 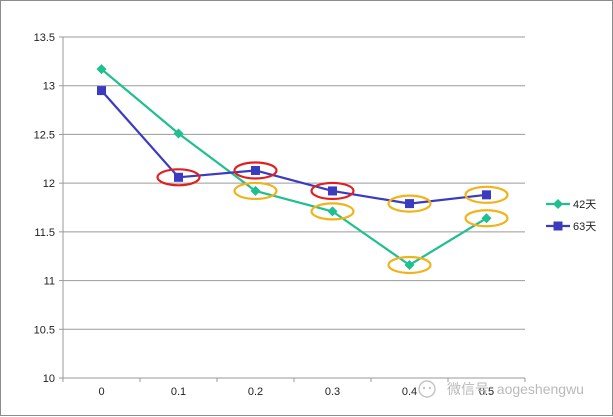 What do you see at coordinates (486, 392) in the screenshot?
I see `x-tick-label: 0.5` at bounding box center [486, 392].